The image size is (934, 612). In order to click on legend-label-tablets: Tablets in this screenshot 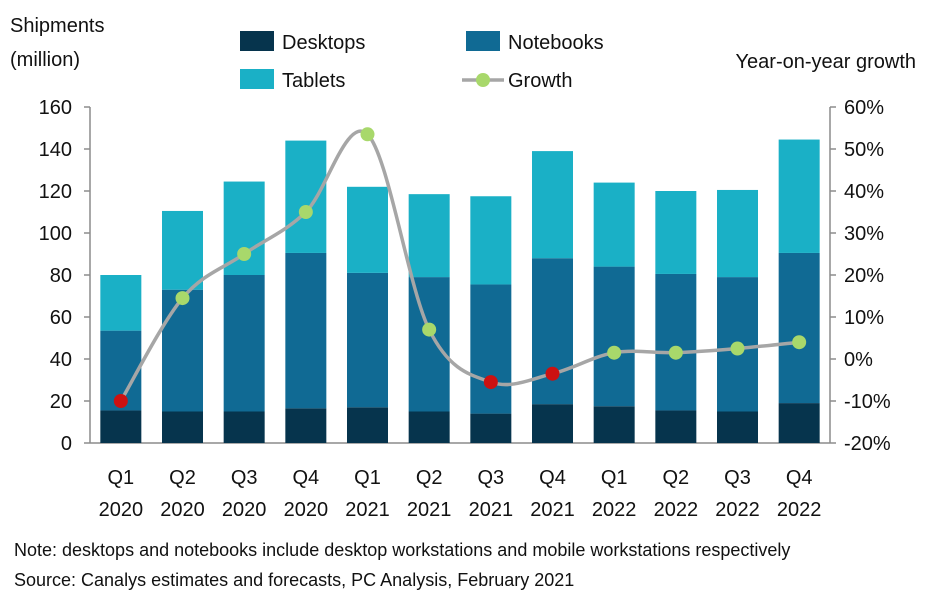, I will do `click(313, 81)`.